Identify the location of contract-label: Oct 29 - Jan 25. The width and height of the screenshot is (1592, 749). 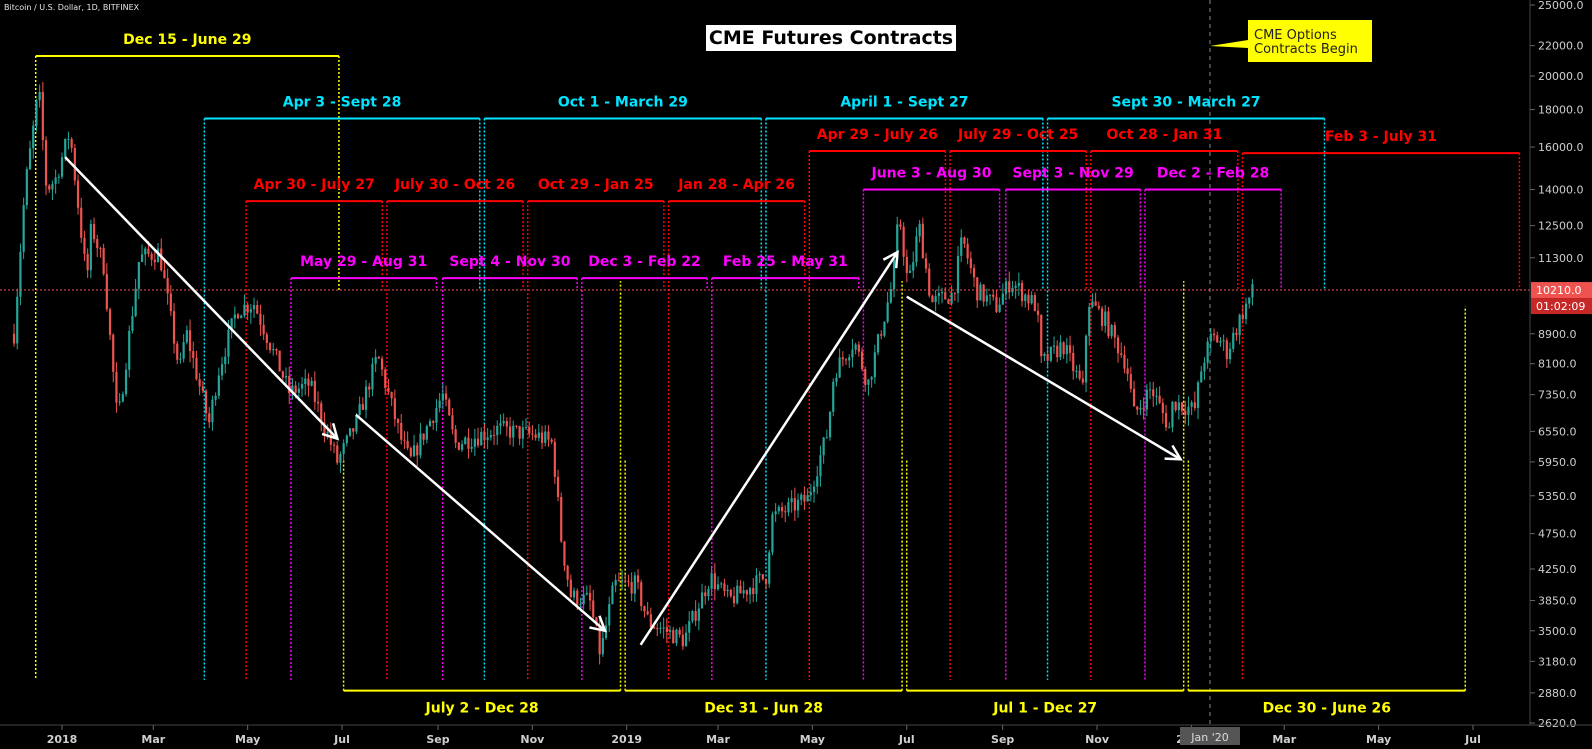
(596, 185).